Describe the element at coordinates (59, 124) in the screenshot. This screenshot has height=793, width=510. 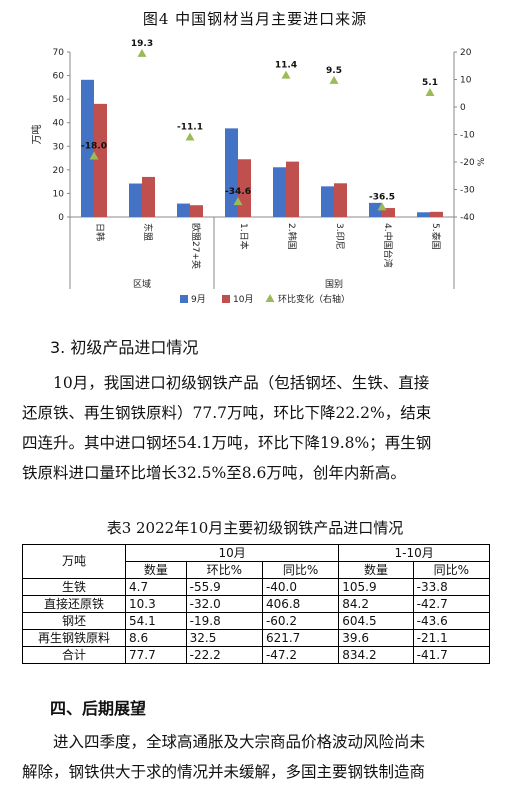
I see `left-tick-label: 40` at that location.